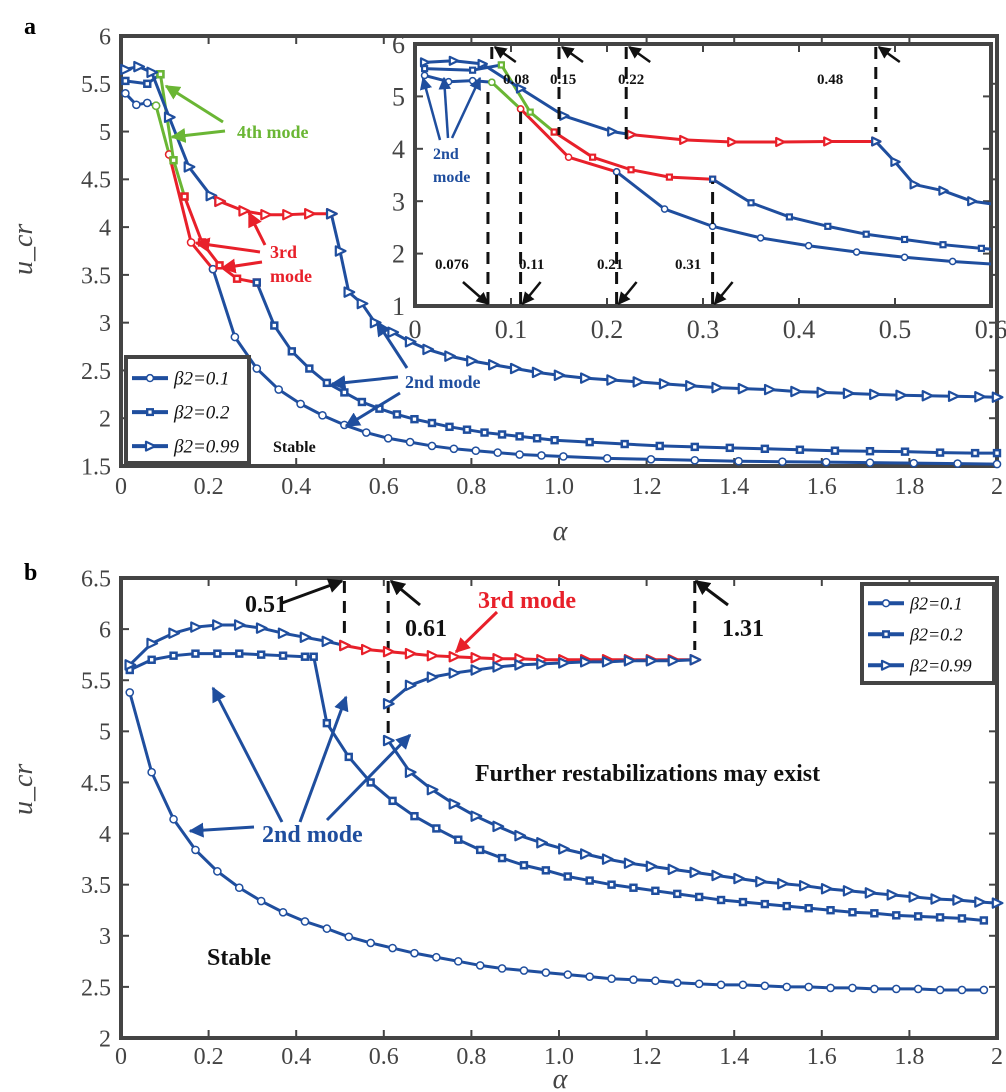 Image resolution: width=1006 pixels, height=1092 pixels. Describe the element at coordinates (105, 835) in the screenshot. I see `y-tick-label: 4` at that location.